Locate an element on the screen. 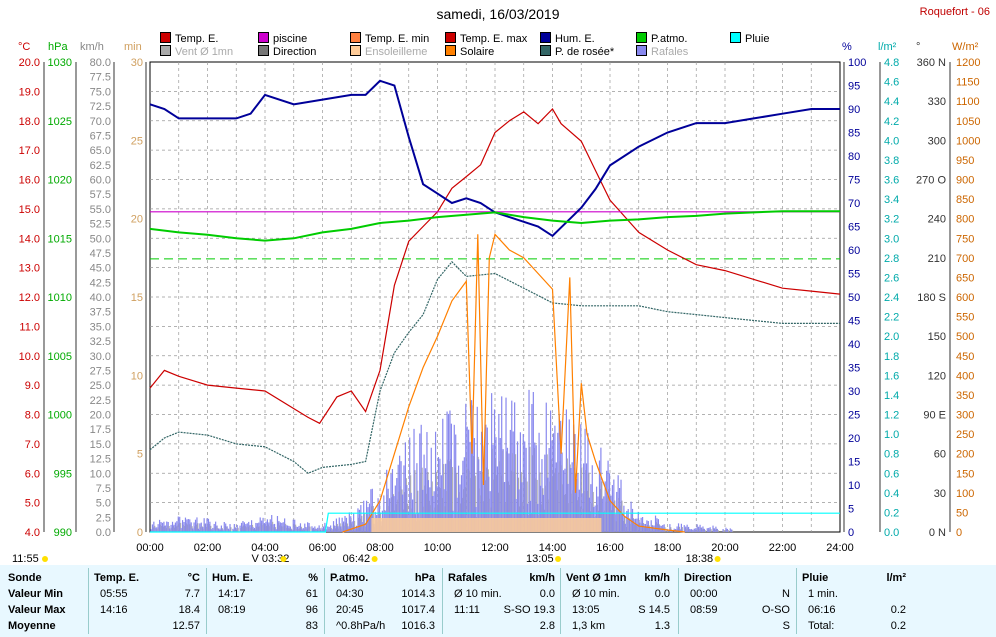 The image size is (996, 637). legend-item: Vent Ø 1mn is located at coordinates (196, 51).